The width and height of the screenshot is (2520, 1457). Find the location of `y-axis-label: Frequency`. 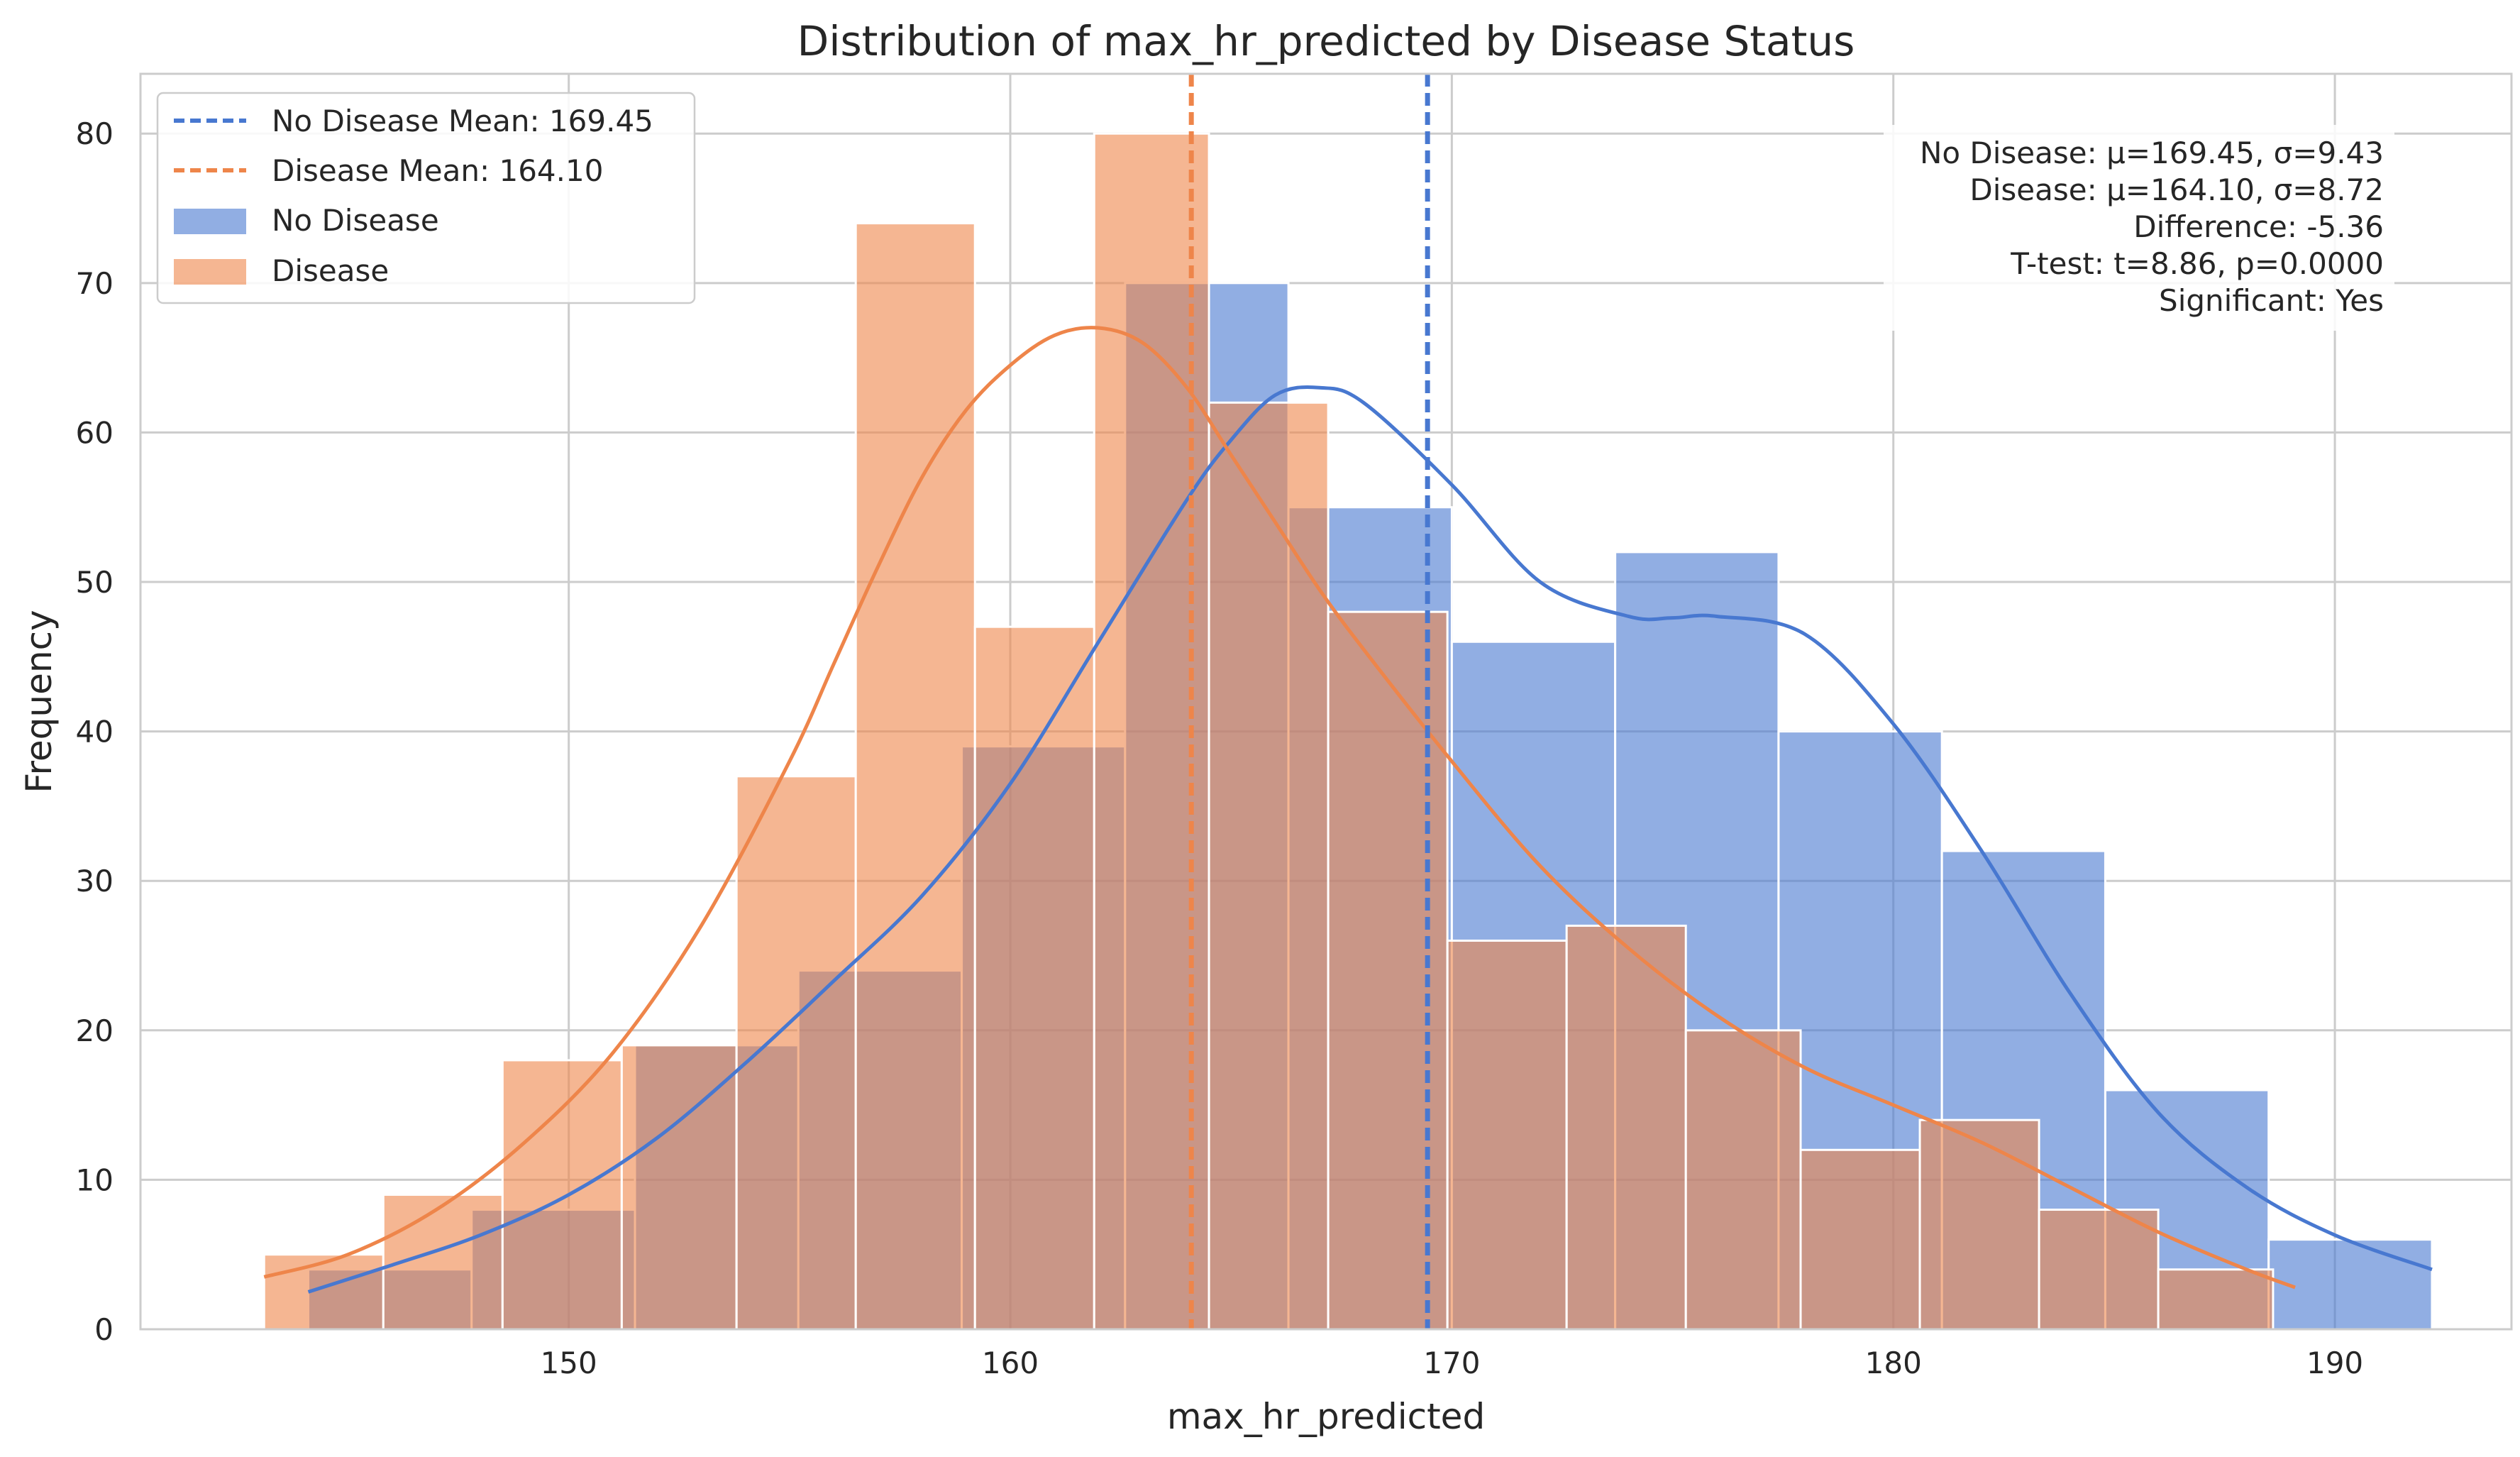

y-axis-label: Frequency is located at coordinates (39, 701).